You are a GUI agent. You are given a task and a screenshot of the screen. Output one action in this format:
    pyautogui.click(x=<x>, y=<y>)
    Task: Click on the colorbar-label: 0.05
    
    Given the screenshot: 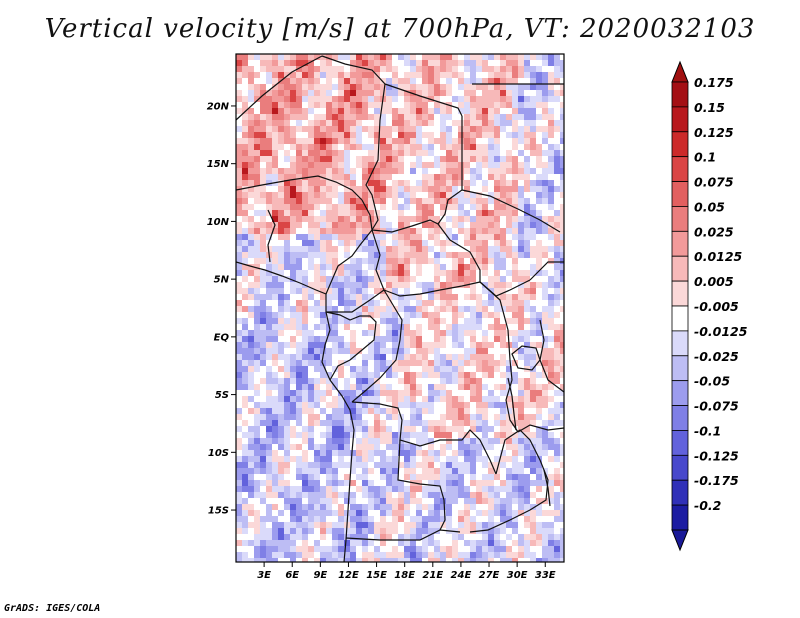 What is the action you would take?
    pyautogui.click(x=709, y=206)
    